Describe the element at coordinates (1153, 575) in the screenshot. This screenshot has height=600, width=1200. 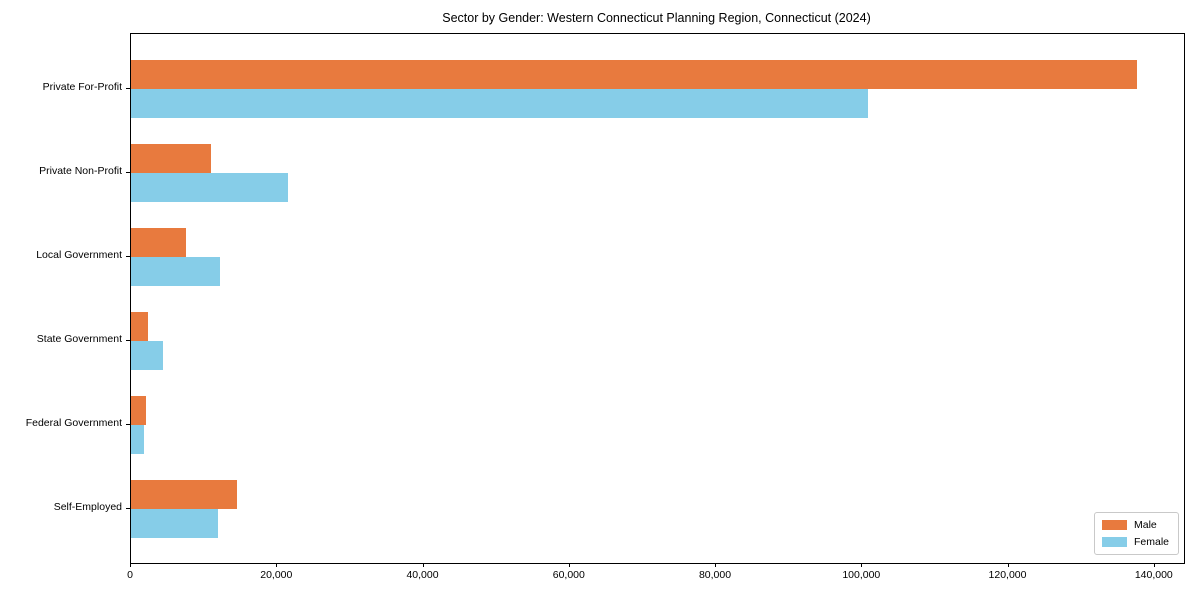
I see `x-tick-label: 140,000` at that location.